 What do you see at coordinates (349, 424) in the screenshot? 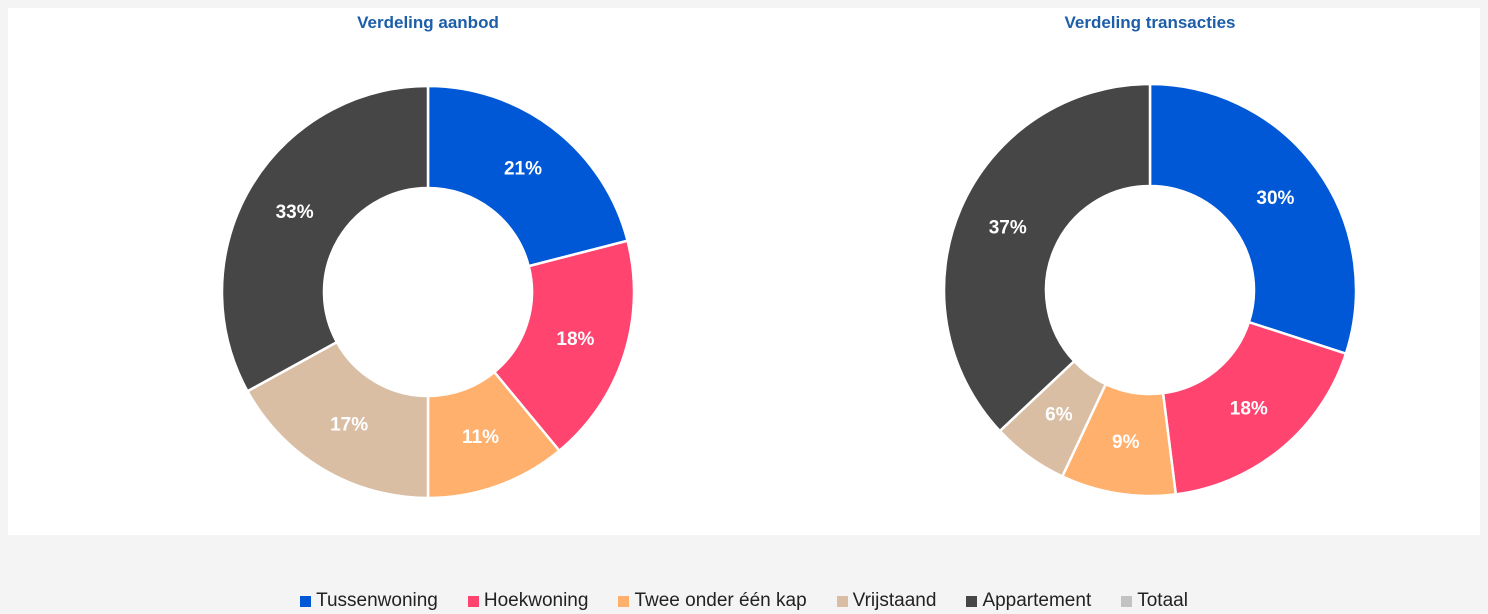
I see `data-label: 17%` at bounding box center [349, 424].